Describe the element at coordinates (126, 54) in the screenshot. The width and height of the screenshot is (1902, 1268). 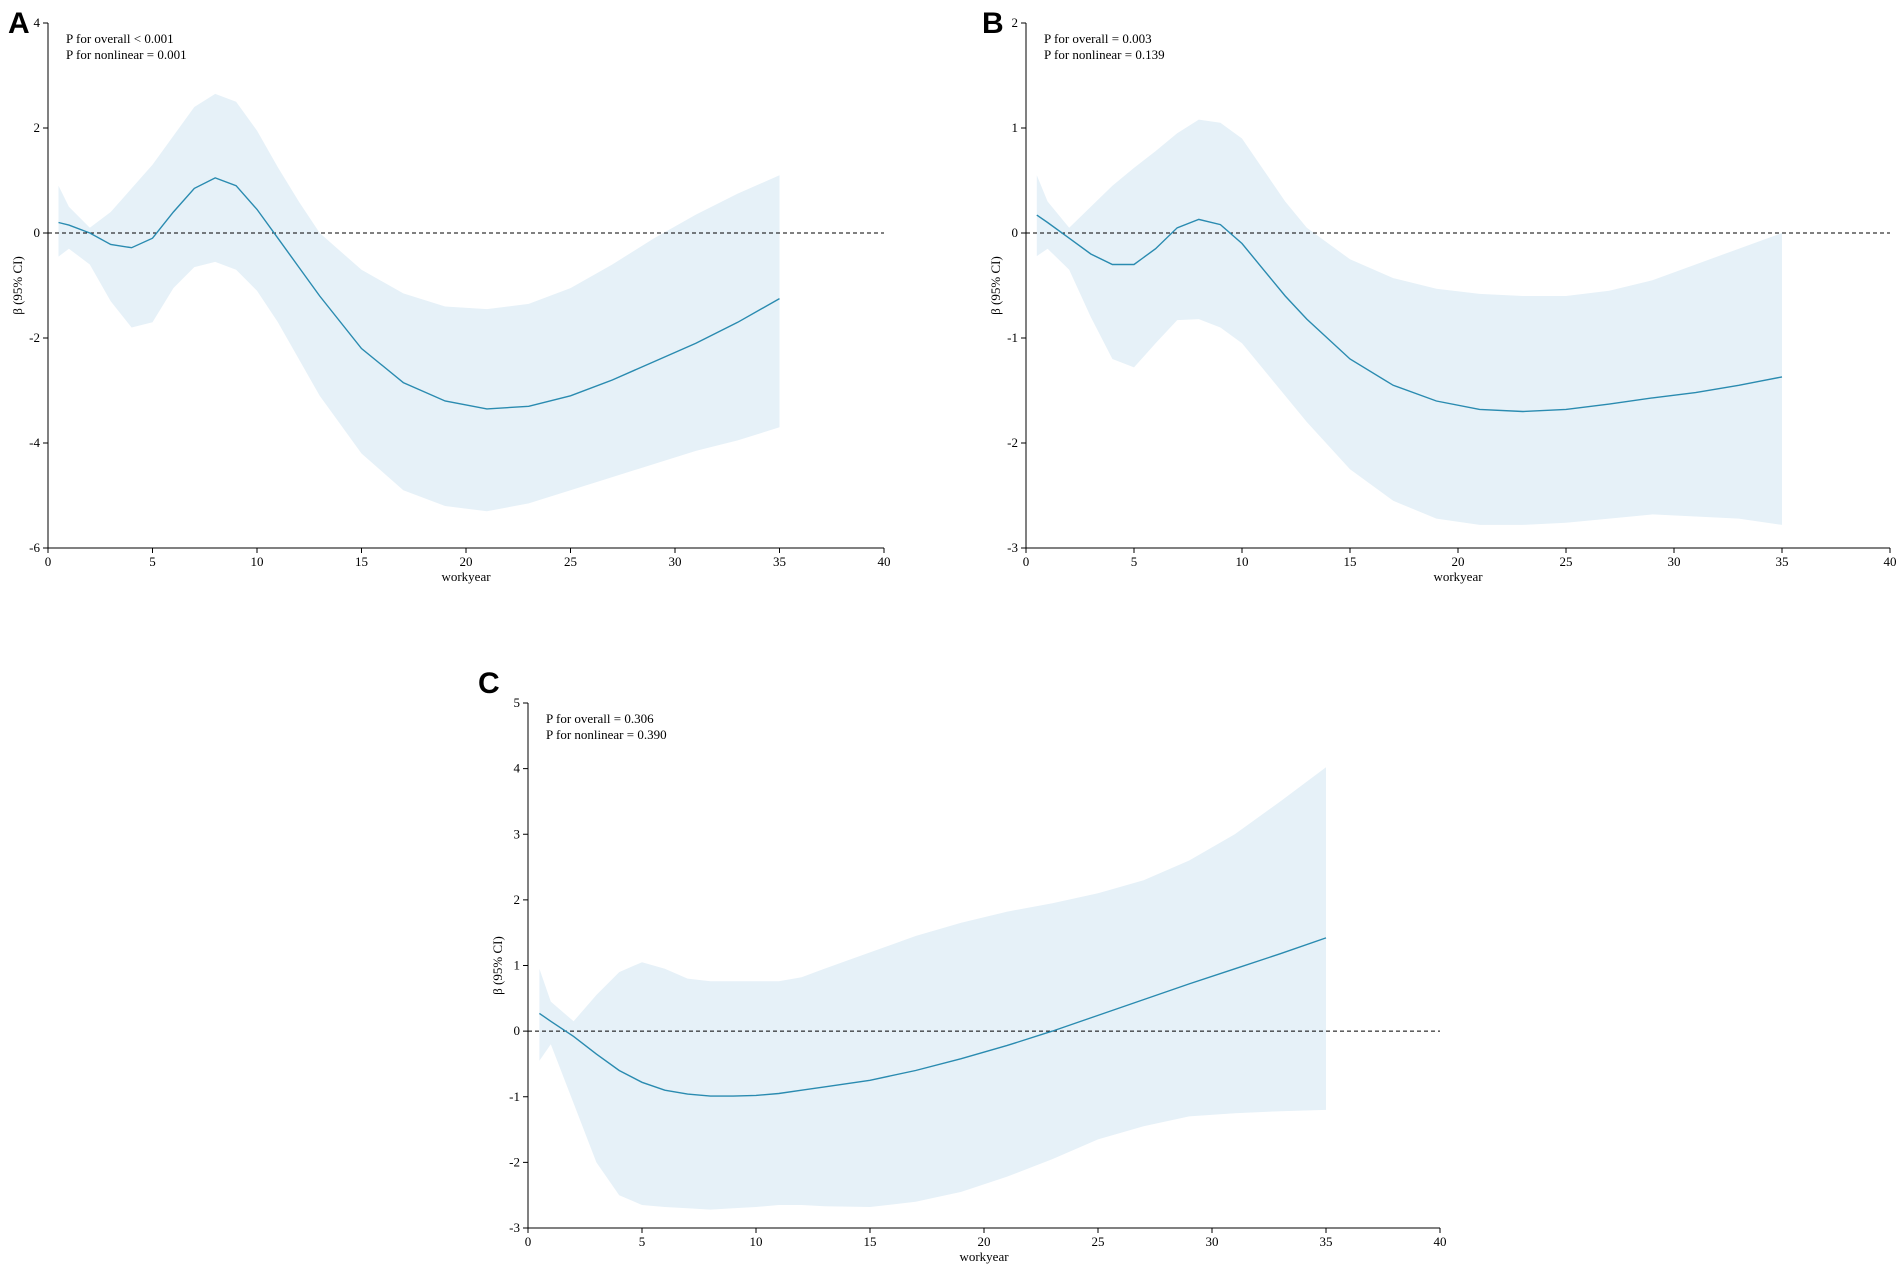
I see `p-value-annotation: P for nonlinear = 0.001` at that location.